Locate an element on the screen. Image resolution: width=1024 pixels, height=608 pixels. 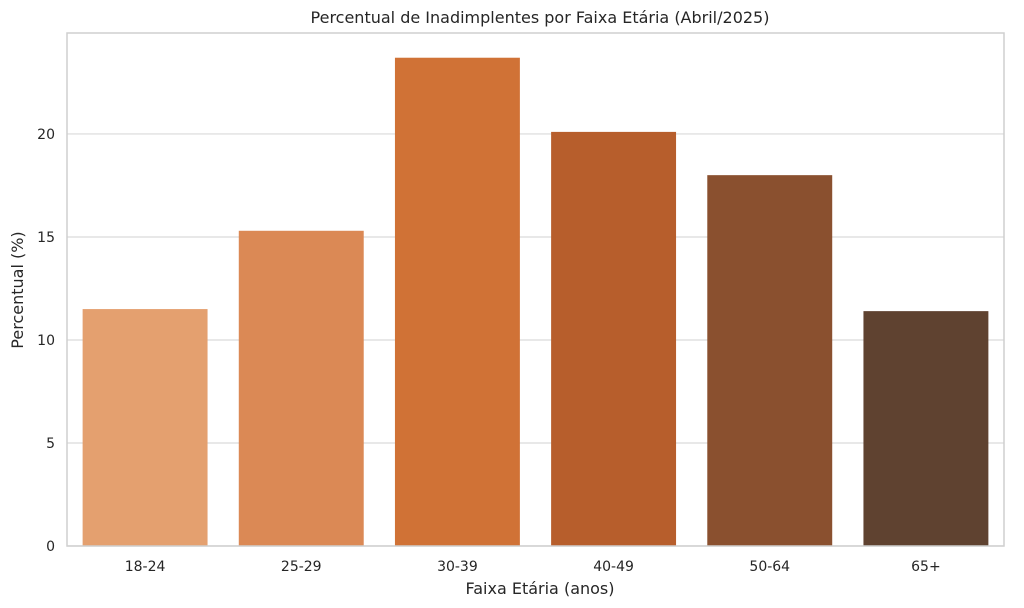
x-axis-ticks: 18-24 25-29 30-39 40-49 50-64 65+ is located at coordinates (533, 567).